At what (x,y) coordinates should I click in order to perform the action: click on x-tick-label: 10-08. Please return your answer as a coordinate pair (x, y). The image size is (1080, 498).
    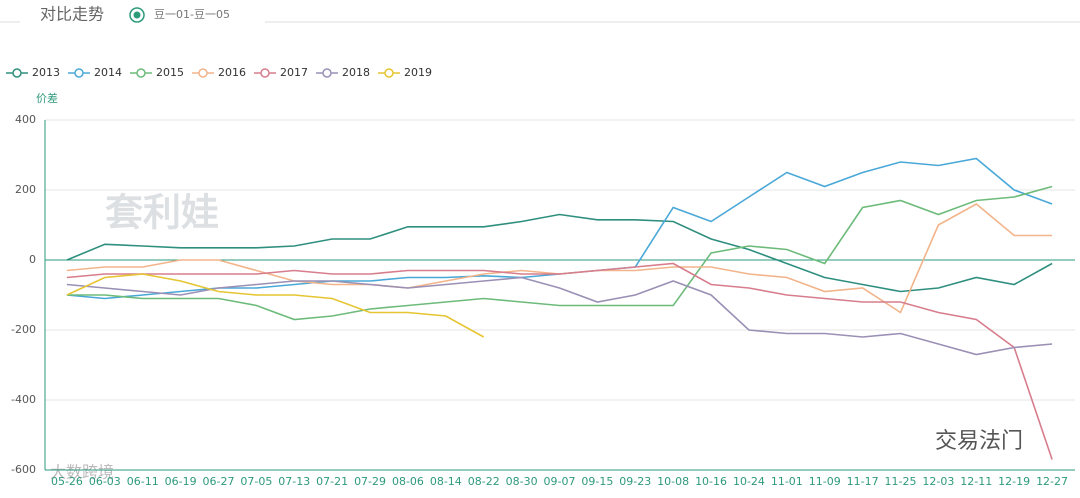
    Looking at the image, I should click on (673, 481).